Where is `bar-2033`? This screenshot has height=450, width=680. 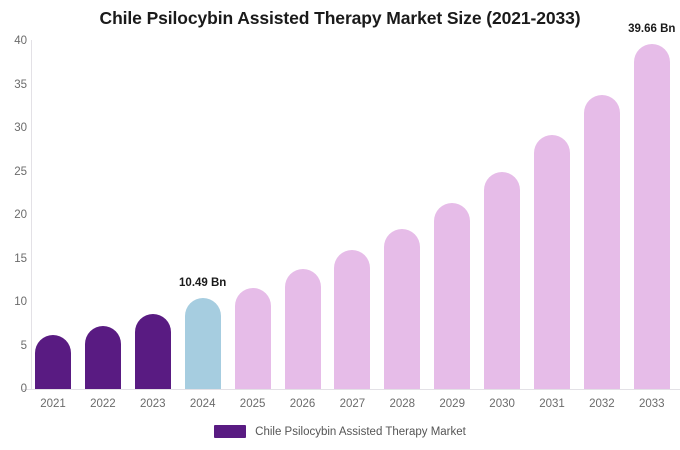 bar-2033 is located at coordinates (651, 216).